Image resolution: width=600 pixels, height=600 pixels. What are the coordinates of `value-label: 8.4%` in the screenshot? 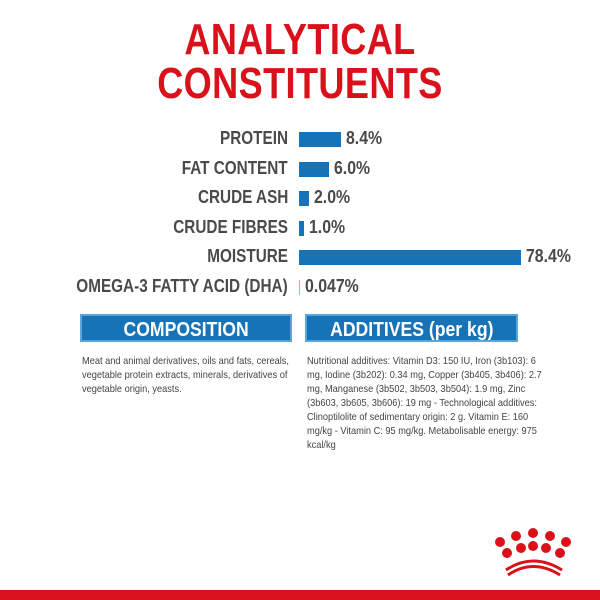 It's located at (364, 138).